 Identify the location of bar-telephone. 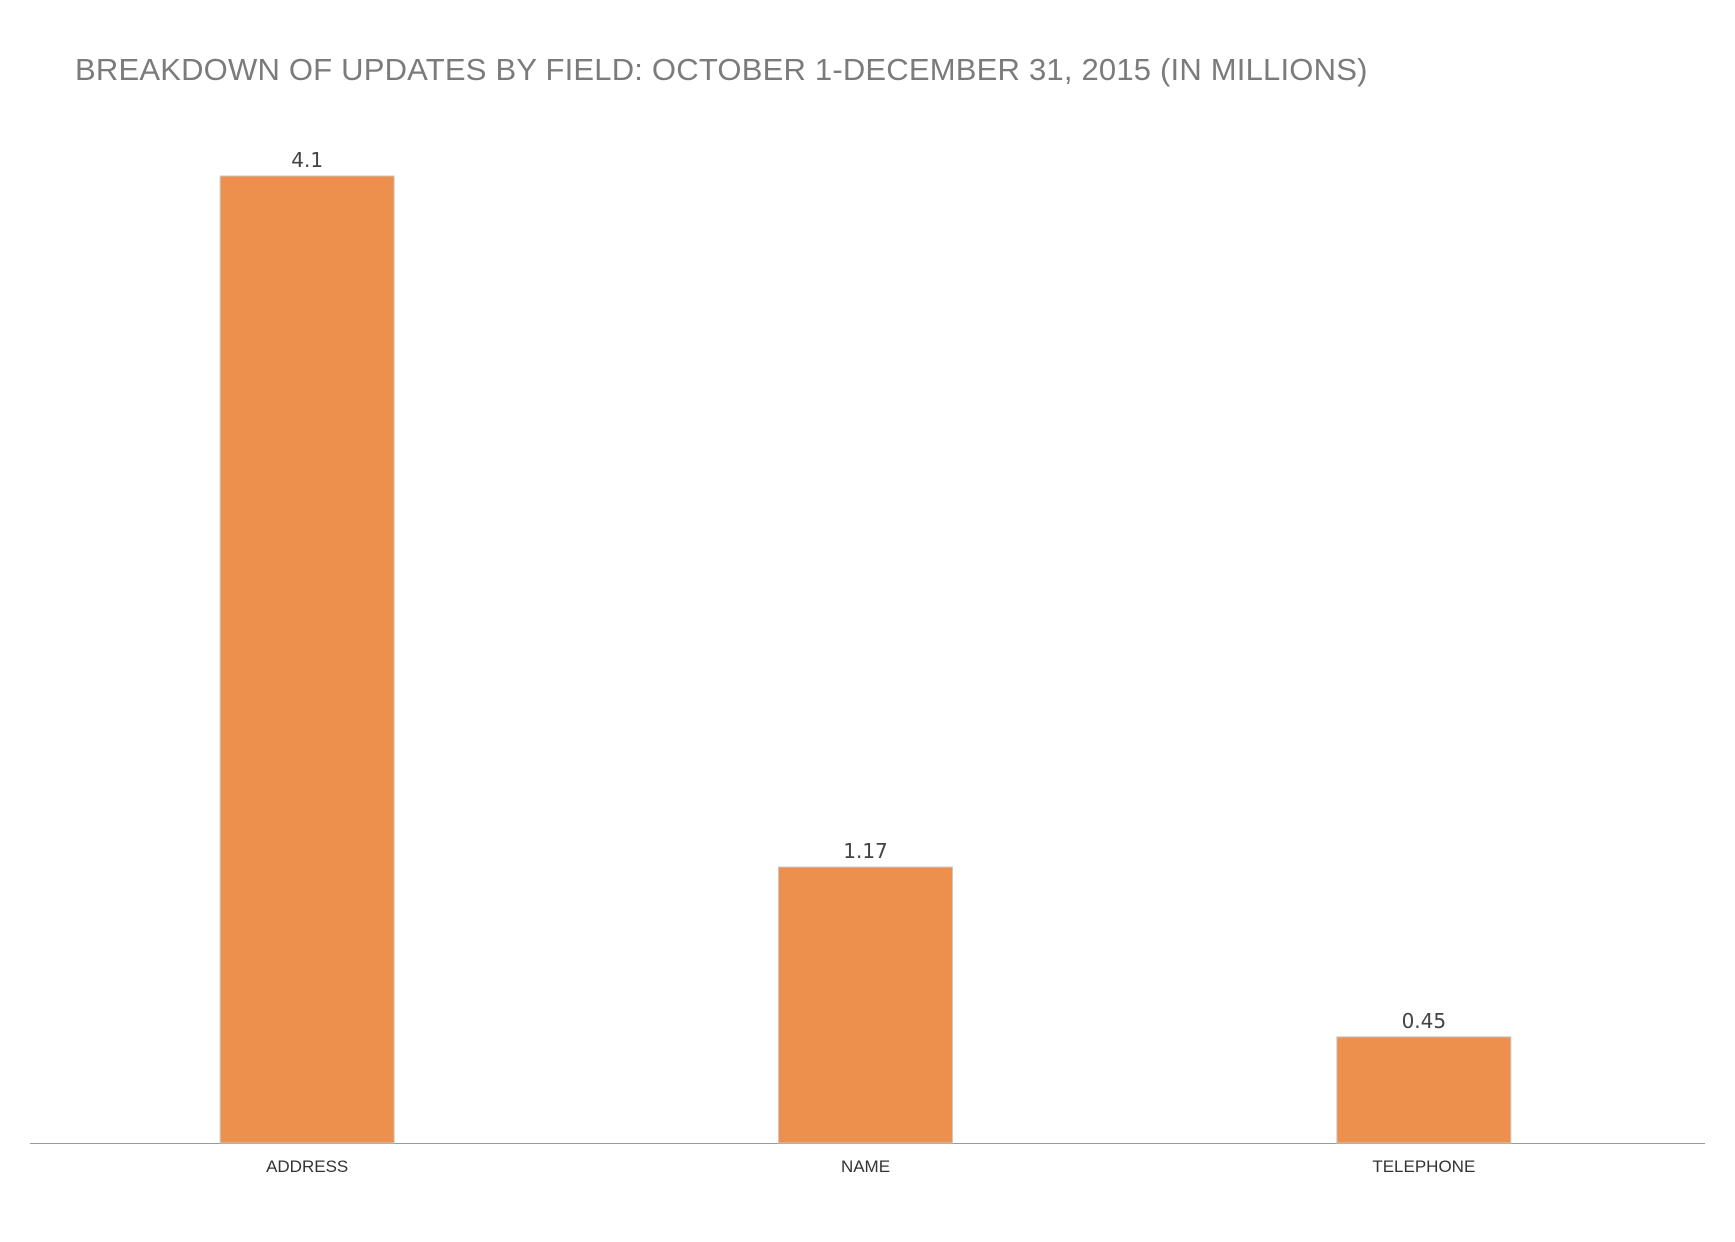
(1424, 1090).